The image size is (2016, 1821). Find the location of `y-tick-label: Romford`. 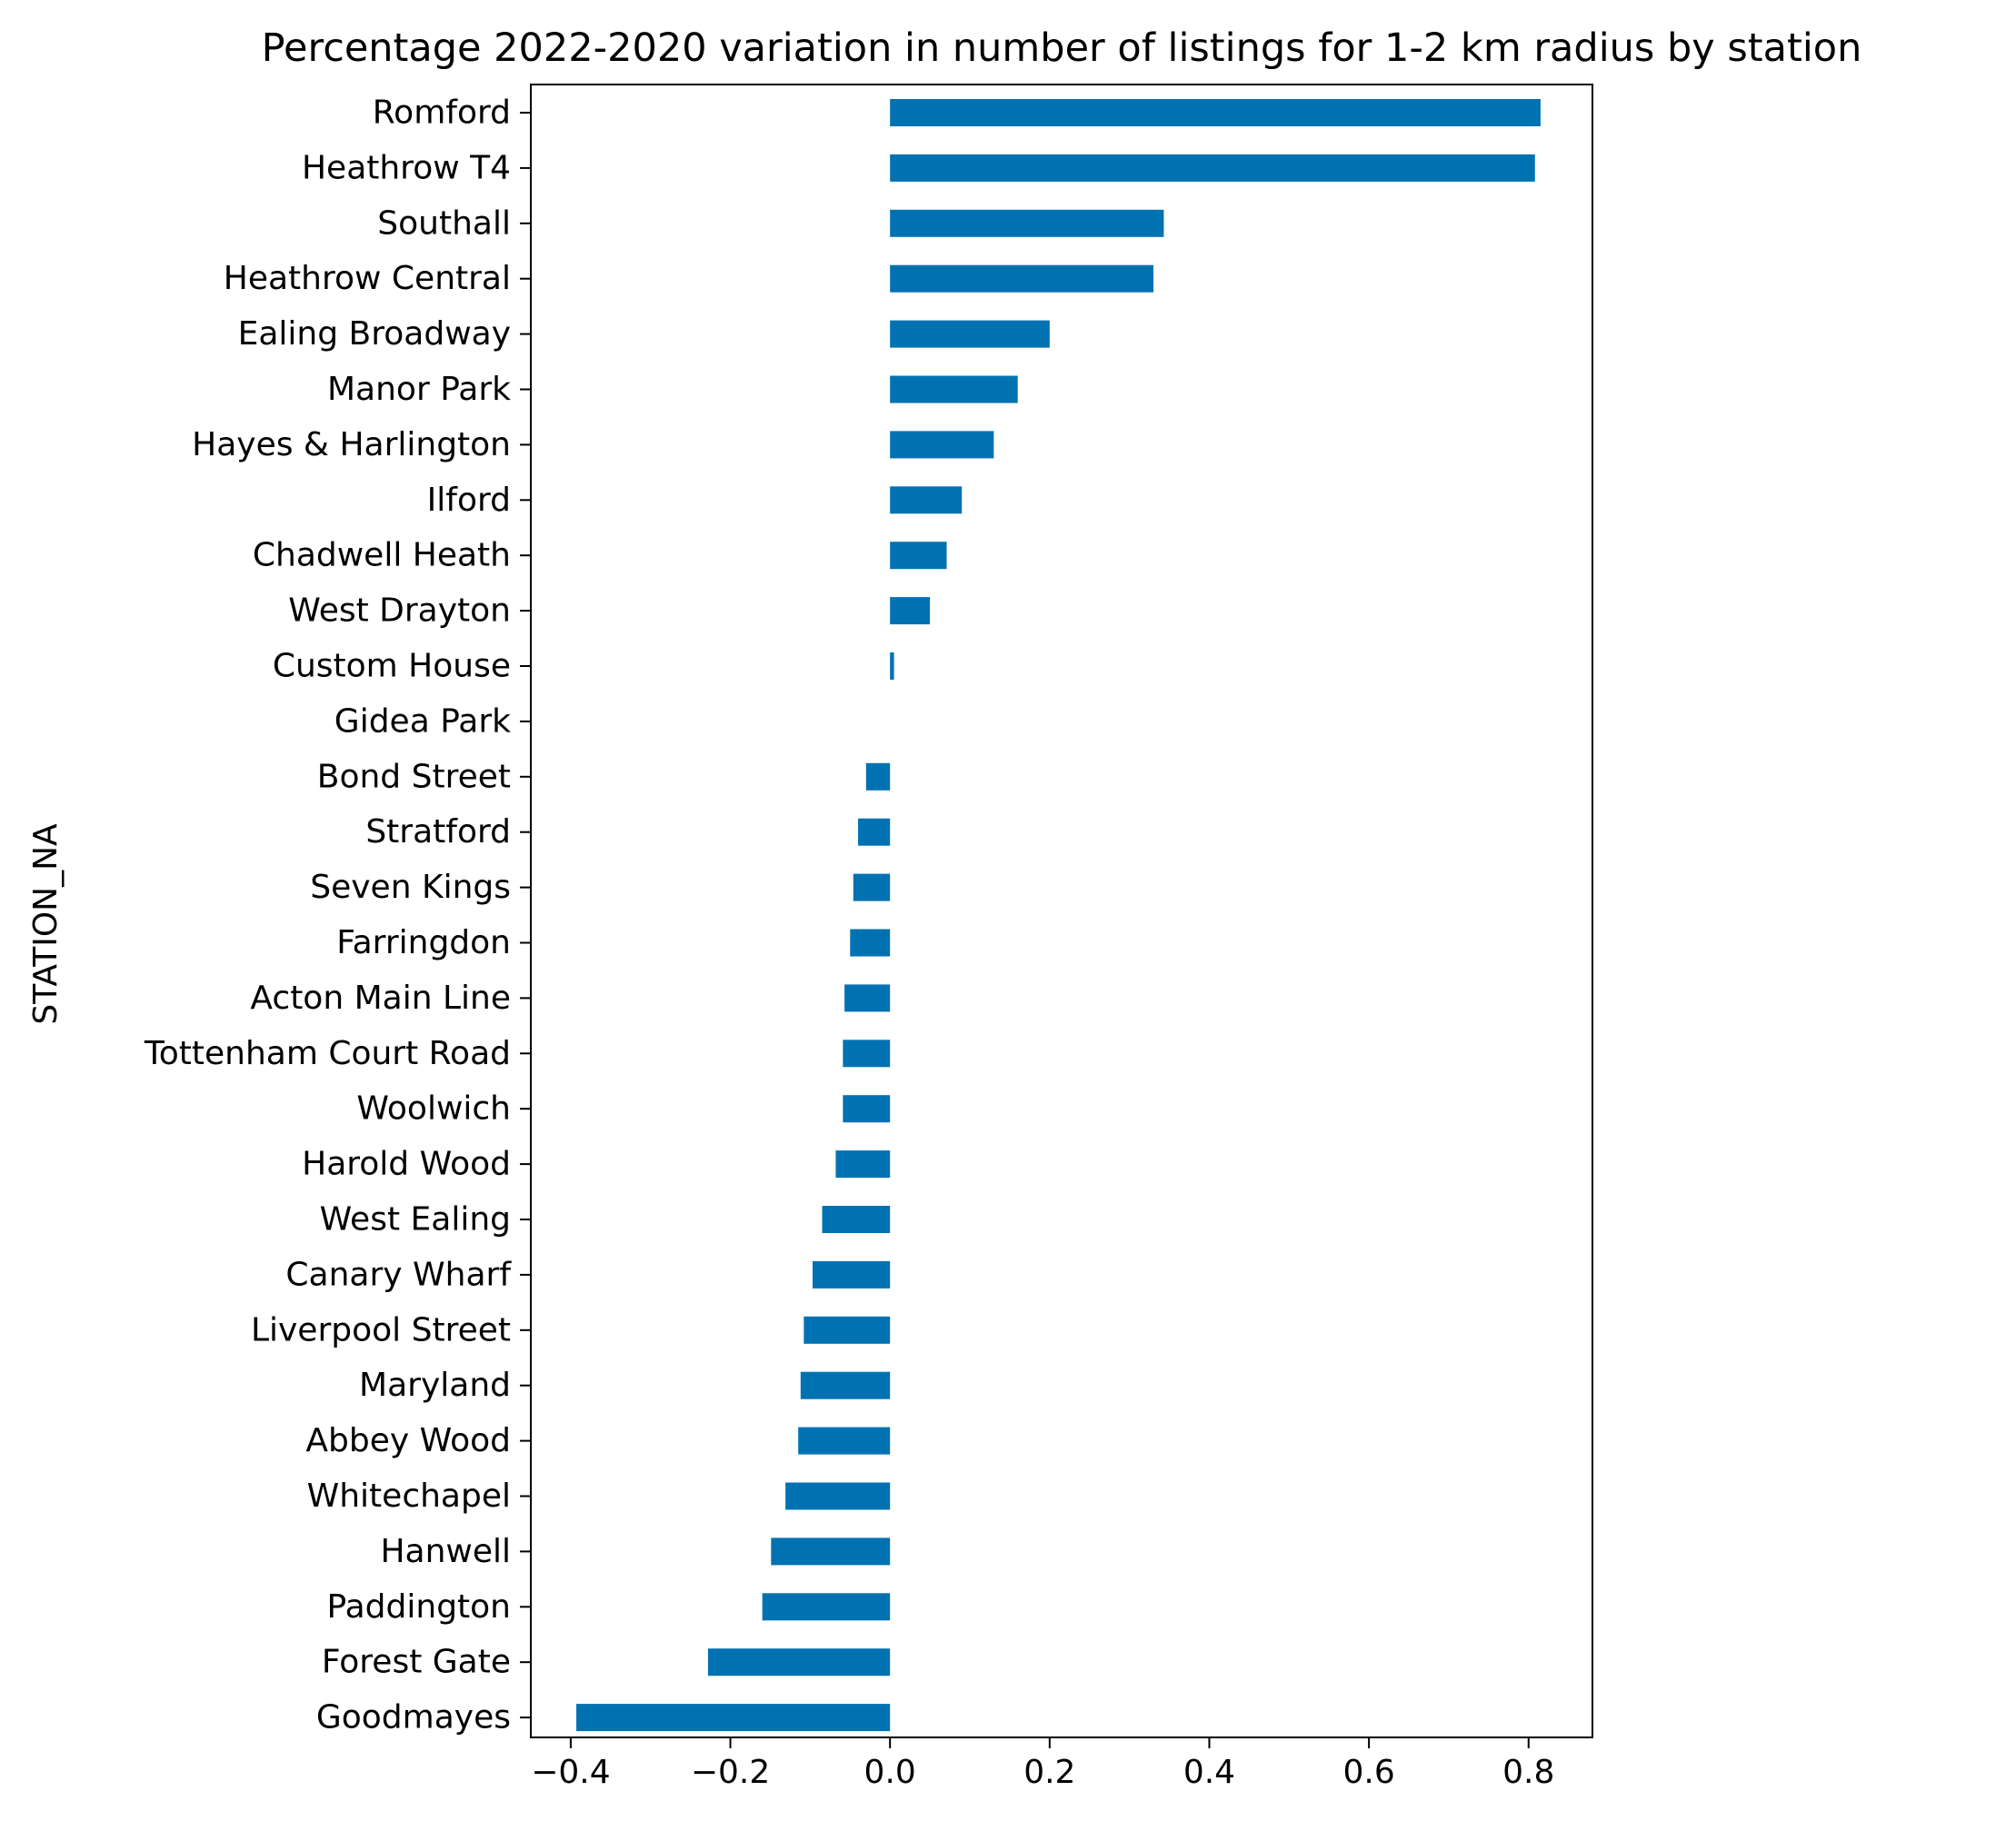

y-tick-label: Romford is located at coordinates (442, 113).